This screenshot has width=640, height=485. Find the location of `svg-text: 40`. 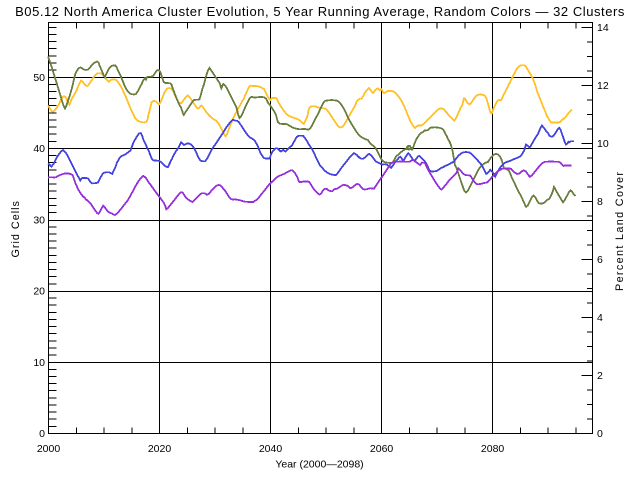

svg-text: 40 is located at coordinates (39, 149).